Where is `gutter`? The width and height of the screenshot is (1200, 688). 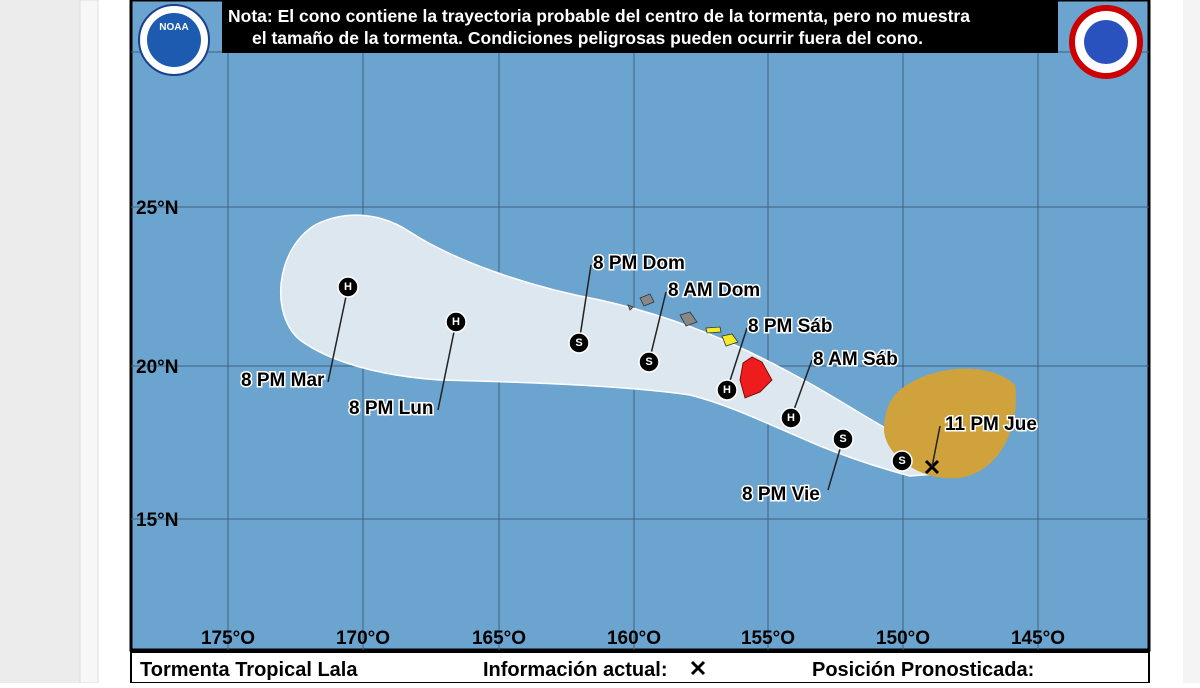 gutter is located at coordinates (89, 342).